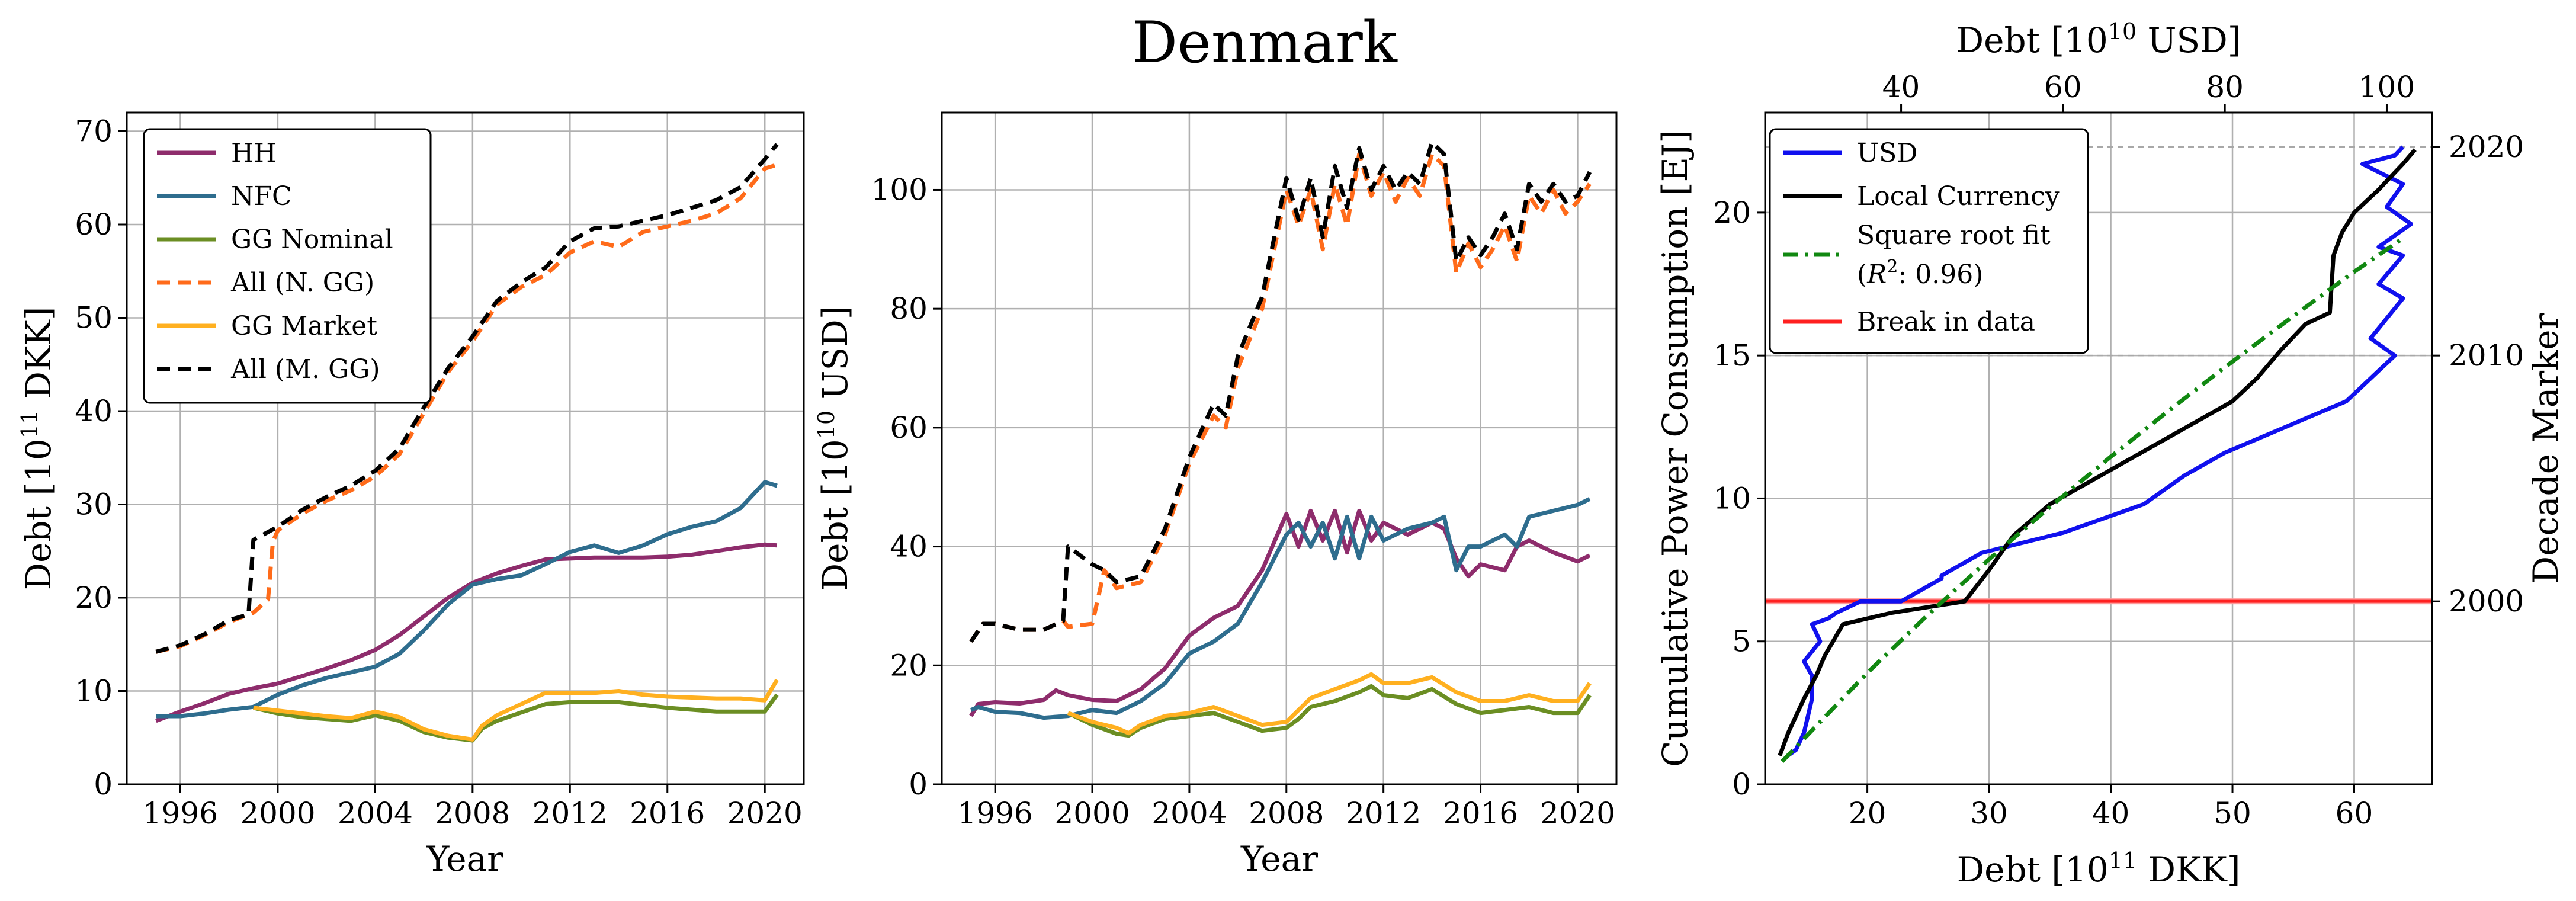 Image resolution: width=2576 pixels, height=901 pixels. Describe the element at coordinates (2387, 87) in the screenshot. I see `right-top-x-tick-label: 100` at that location.